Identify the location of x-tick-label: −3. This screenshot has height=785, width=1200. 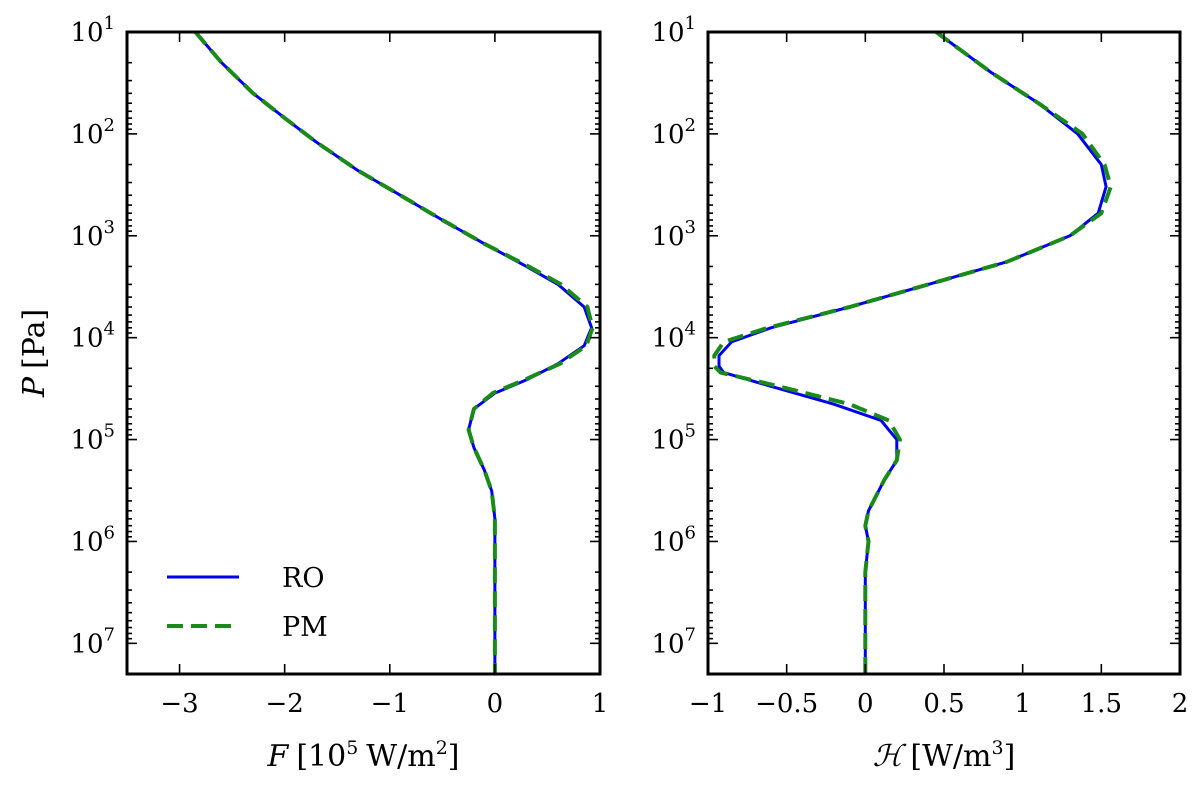
(179, 704).